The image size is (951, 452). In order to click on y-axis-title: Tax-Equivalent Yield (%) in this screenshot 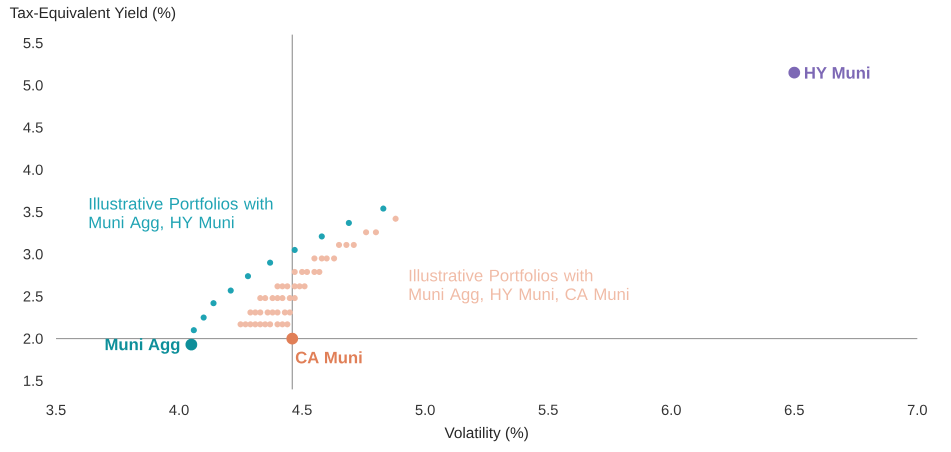, I will do `click(93, 14)`.